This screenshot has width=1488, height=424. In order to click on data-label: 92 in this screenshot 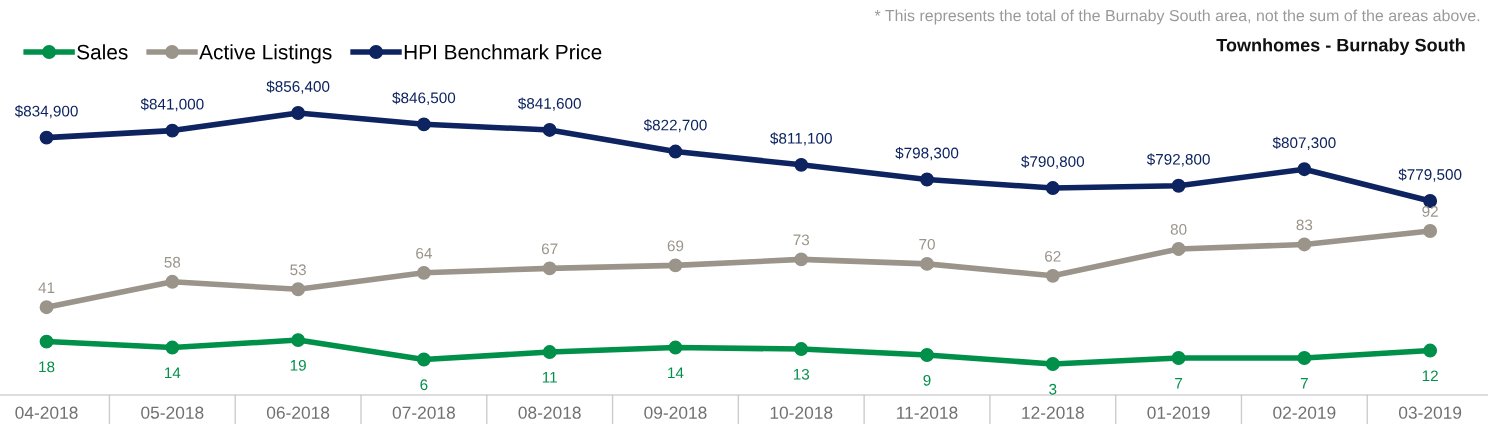, I will do `click(1430, 211)`.